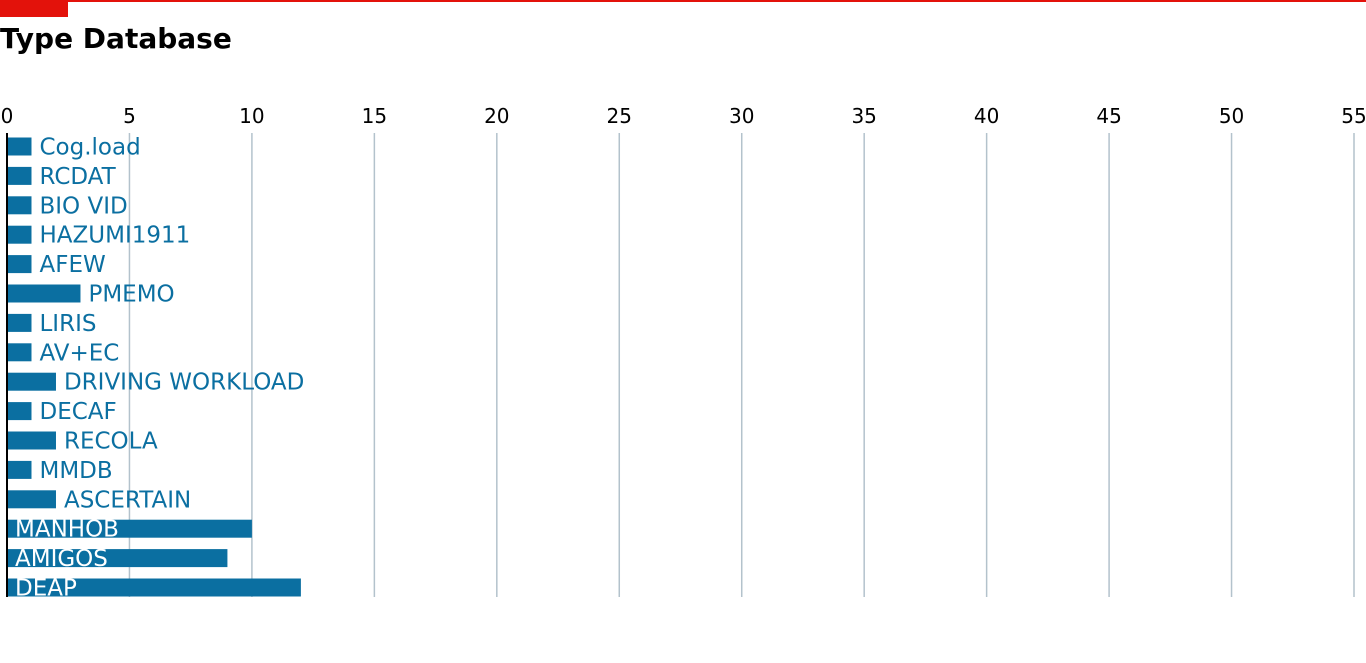  I want to click on bar-label: PMEMO, so click(131, 295).